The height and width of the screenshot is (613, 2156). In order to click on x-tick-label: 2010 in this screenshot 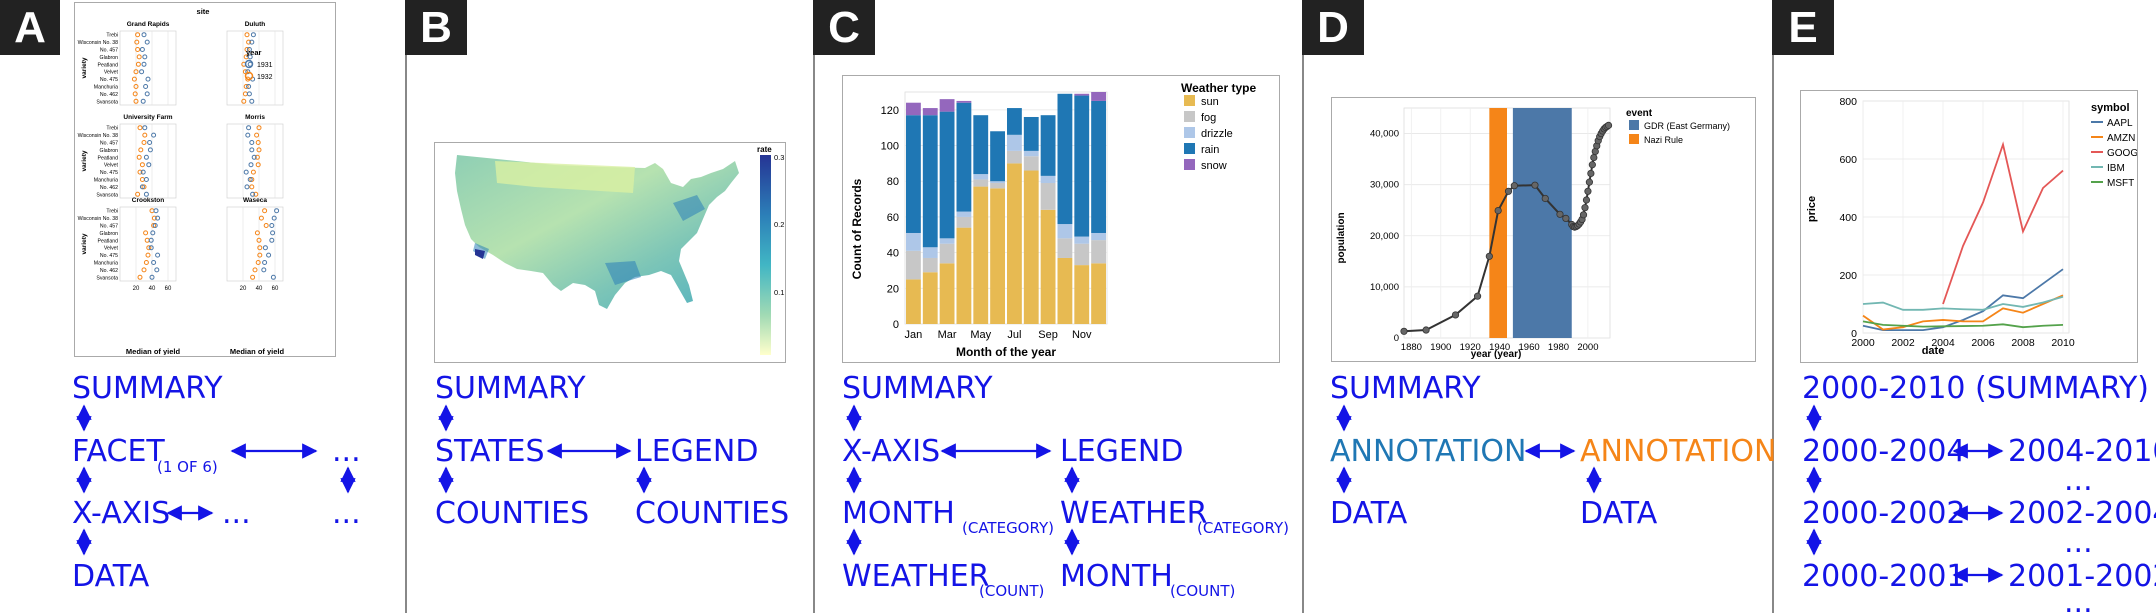, I will do `click(2063, 343)`.